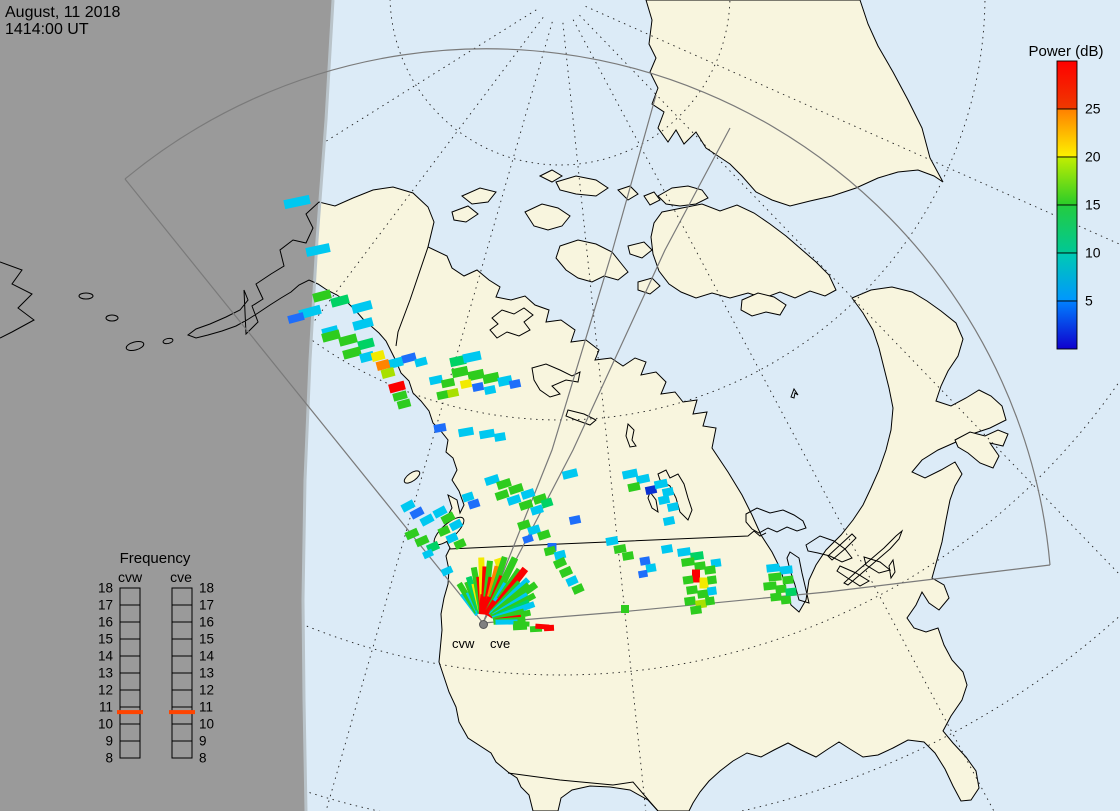  Describe the element at coordinates (1093, 205) in the screenshot. I see `colorbar-tick-label: 15` at that location.